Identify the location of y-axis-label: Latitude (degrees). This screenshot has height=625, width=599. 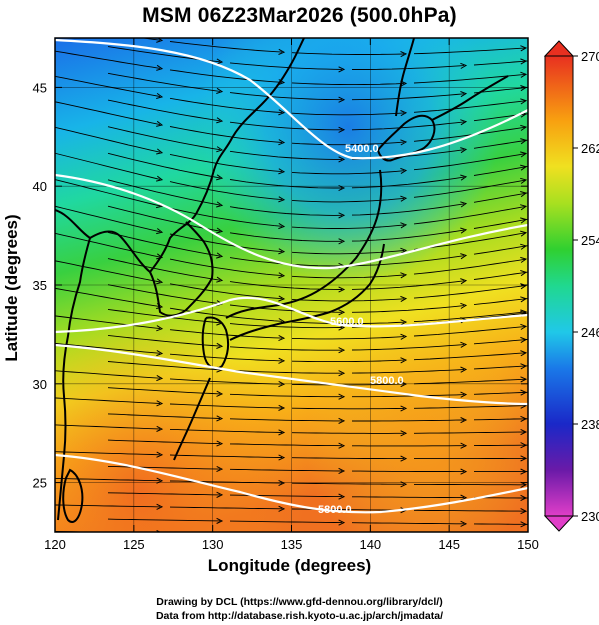
(11, 288).